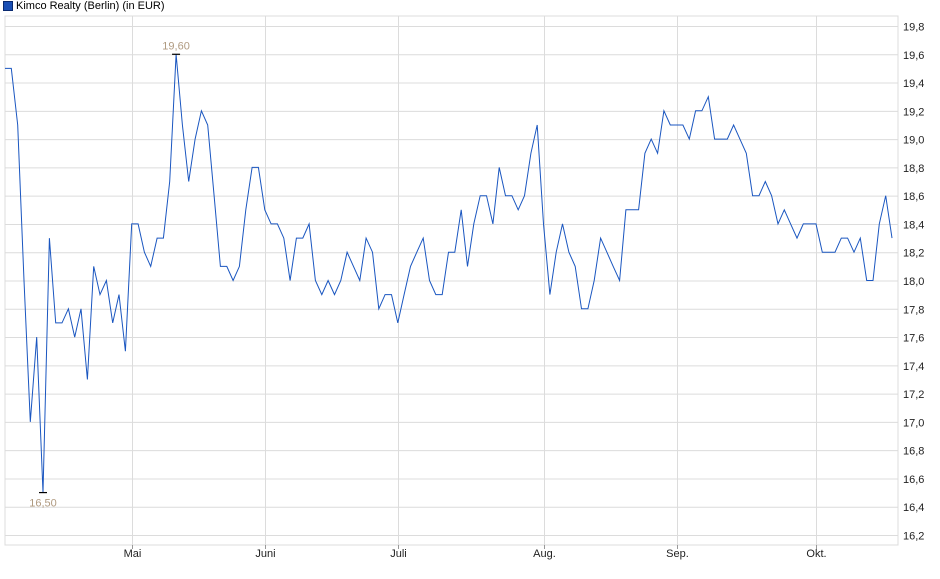 This screenshot has height=579, width=940. What do you see at coordinates (913, 367) in the screenshot?
I see `y-tick-label: 17,4` at bounding box center [913, 367].